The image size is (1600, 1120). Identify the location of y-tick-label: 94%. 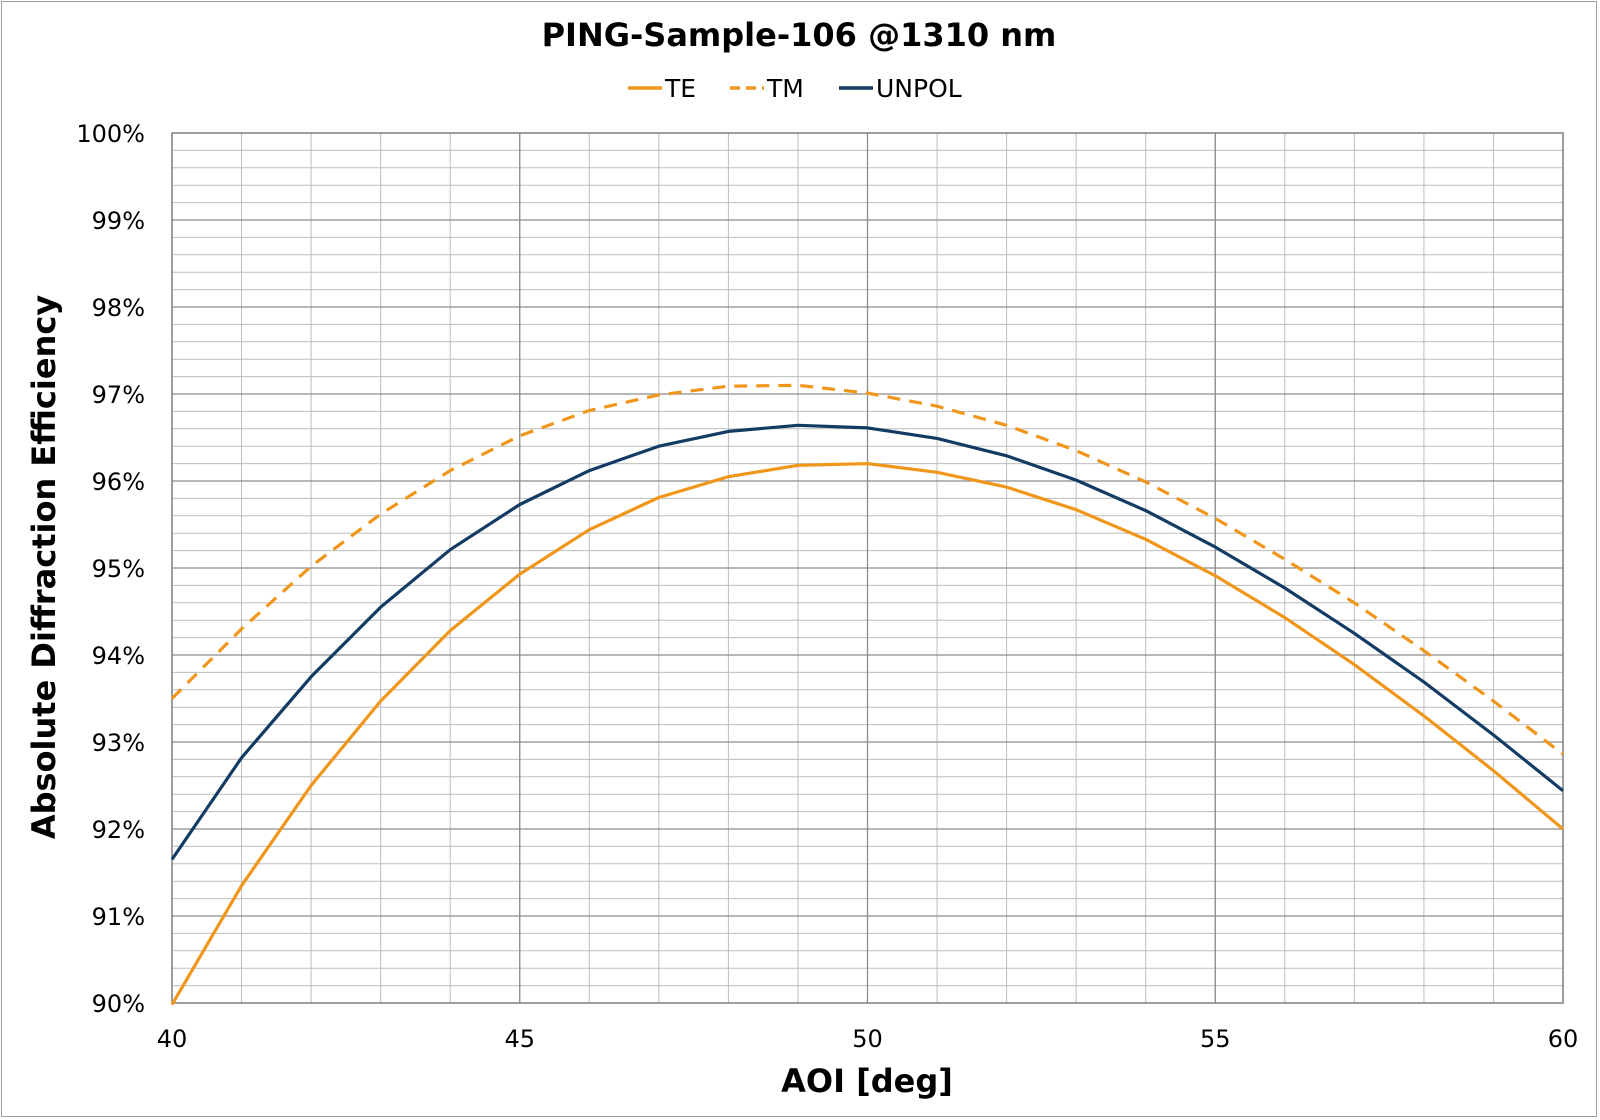
(118, 656).